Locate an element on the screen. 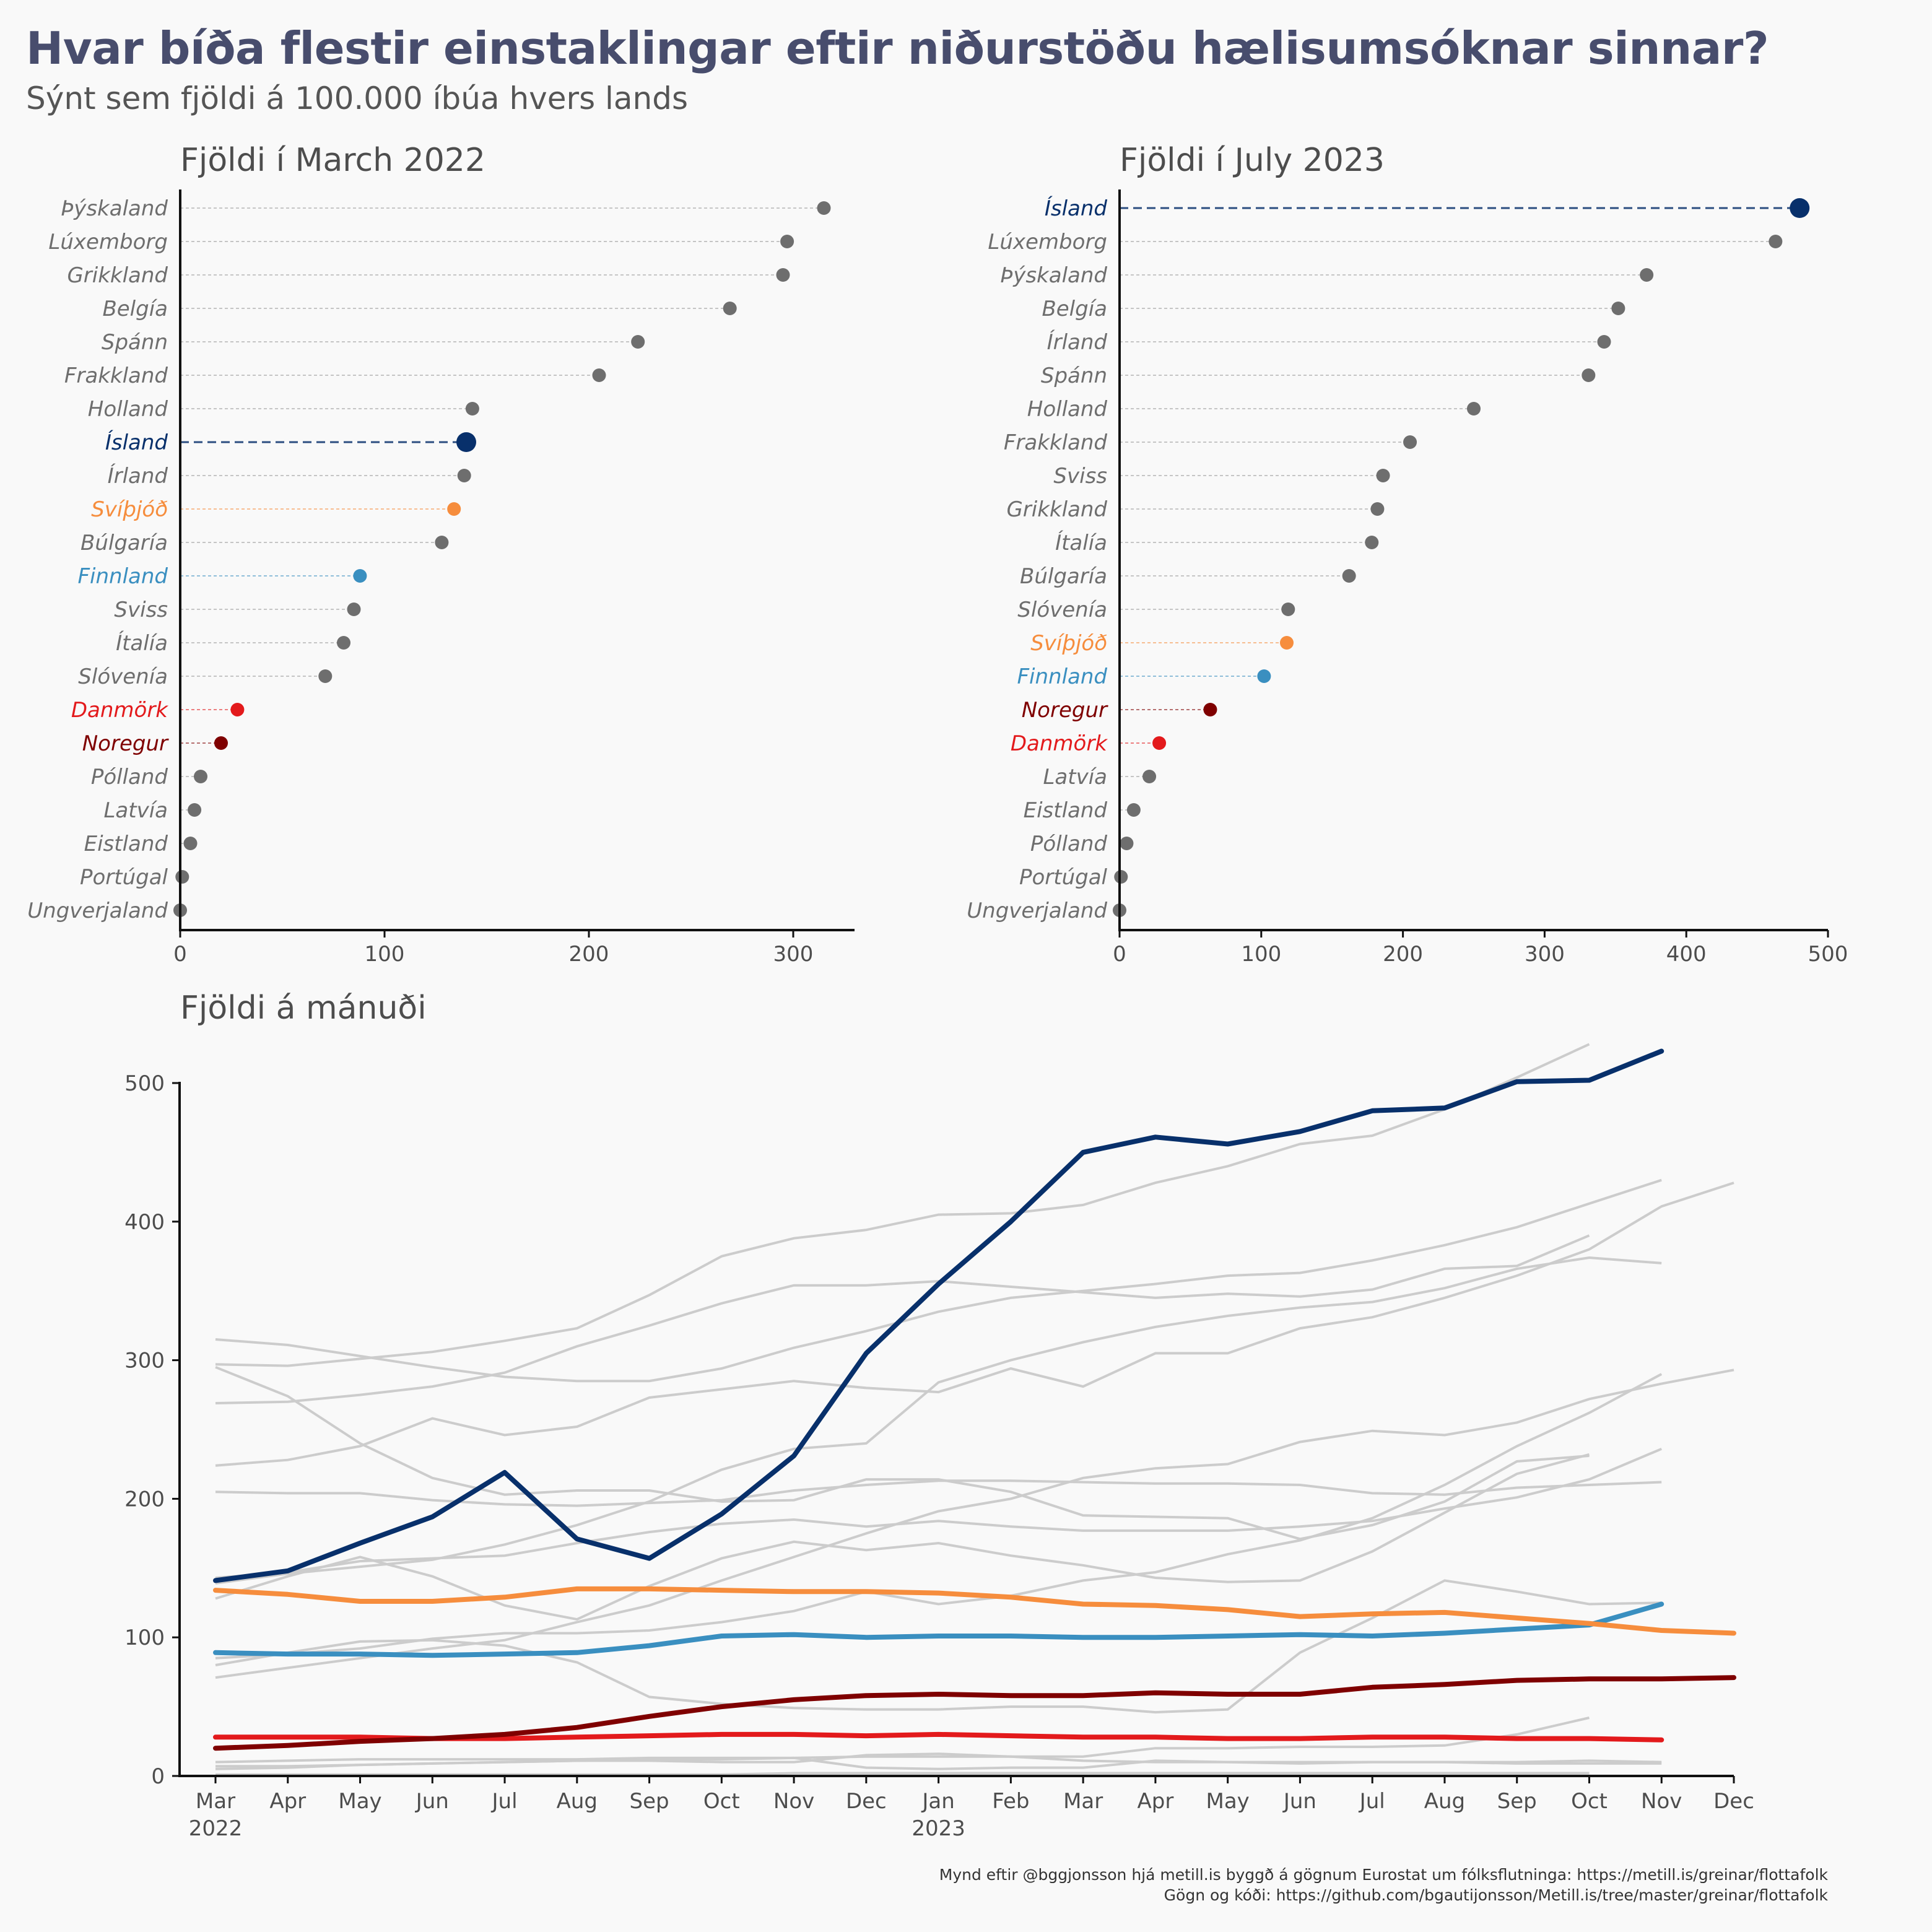 The height and width of the screenshot is (1932, 1932). country-label-thyskaland: Þýskaland is located at coordinates (1054, 275).